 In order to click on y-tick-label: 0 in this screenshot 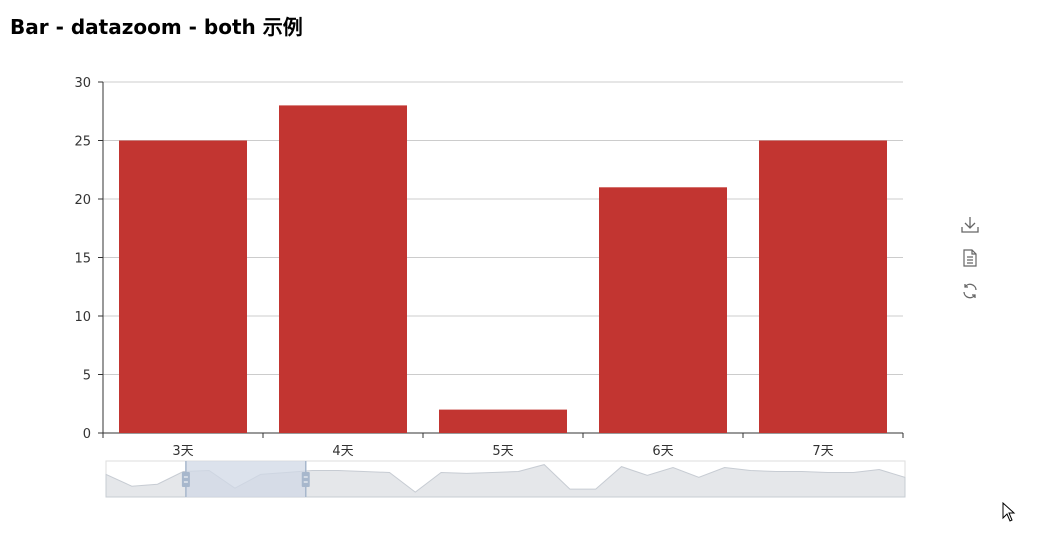, I will do `click(87, 434)`.